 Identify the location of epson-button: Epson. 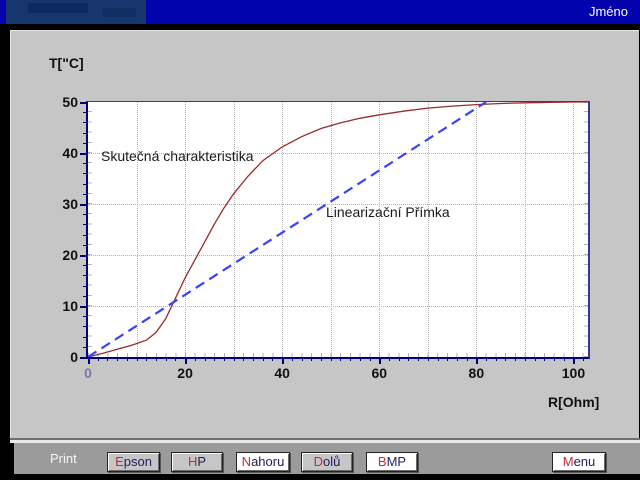
(133, 462).